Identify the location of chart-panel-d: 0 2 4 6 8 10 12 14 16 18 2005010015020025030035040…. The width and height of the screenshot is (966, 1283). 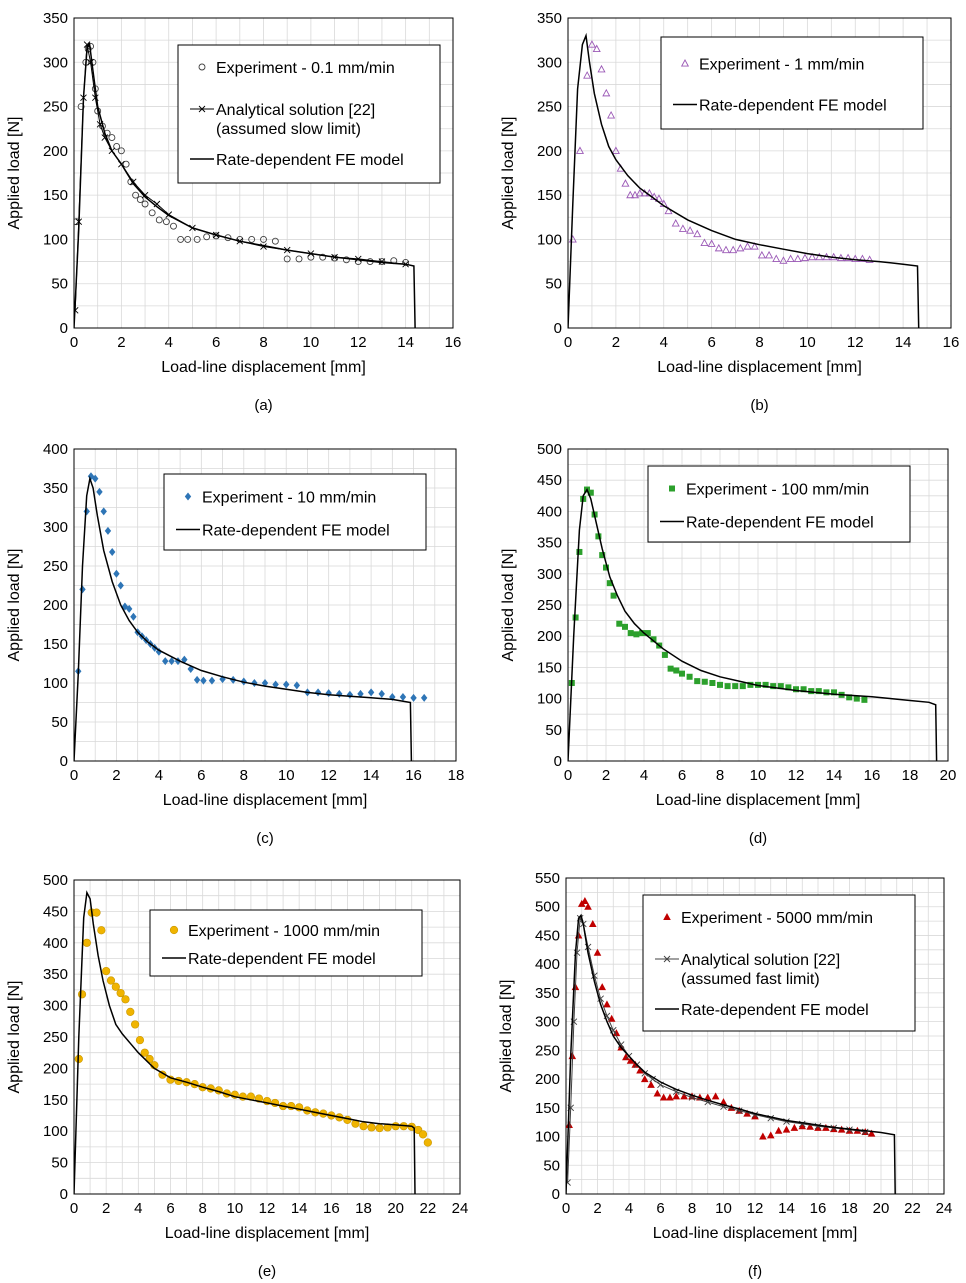
(728, 644).